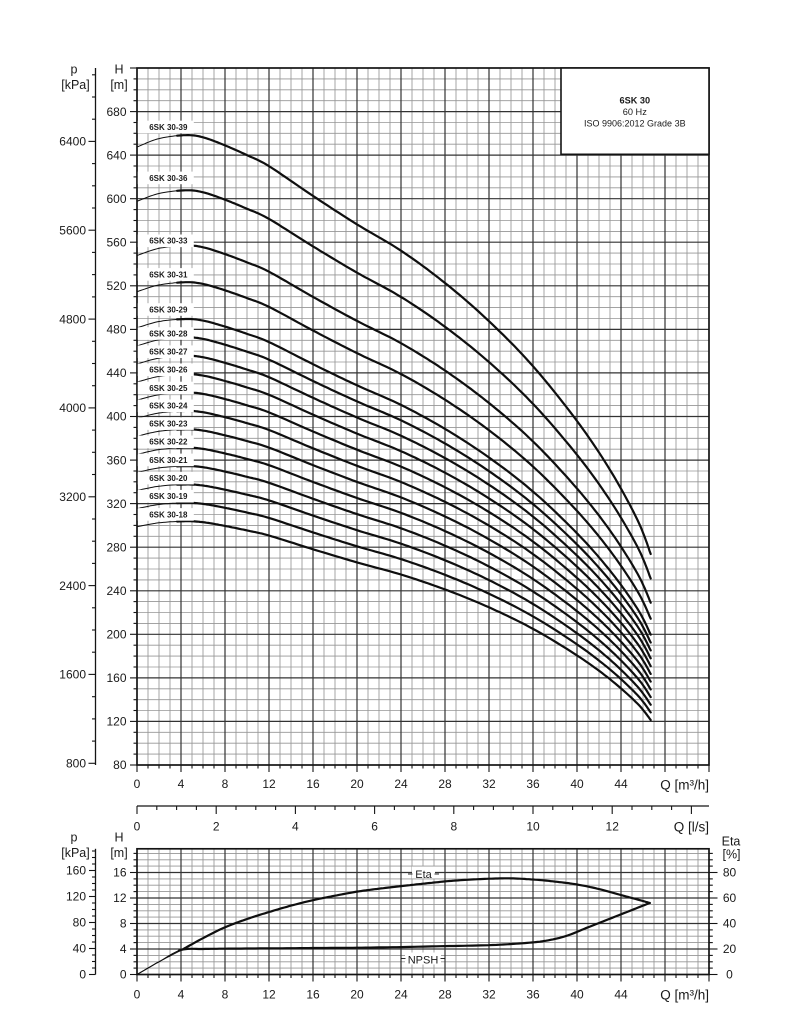 The height and width of the screenshot is (1029, 788). I want to click on svg-text: 640, so click(116, 155).